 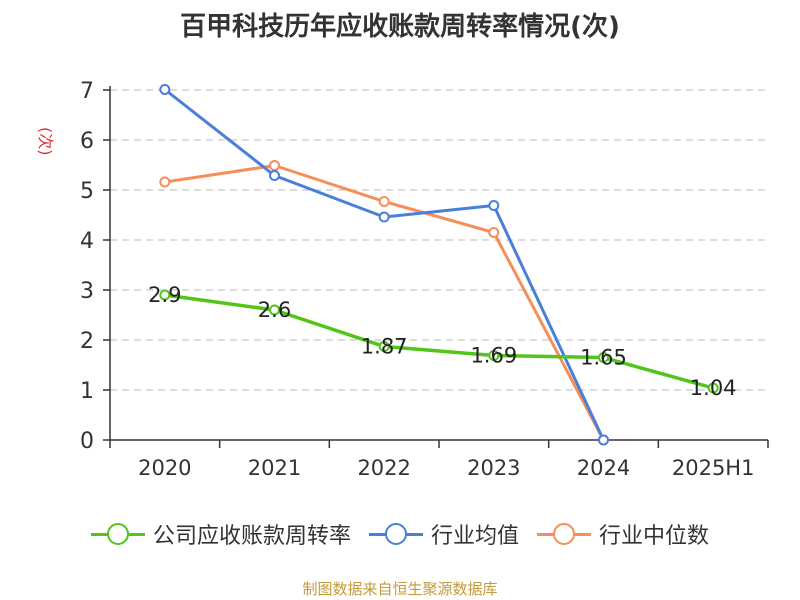 What do you see at coordinates (383, 468) in the screenshot?
I see `x-tick-label-2022: 2022` at bounding box center [383, 468].